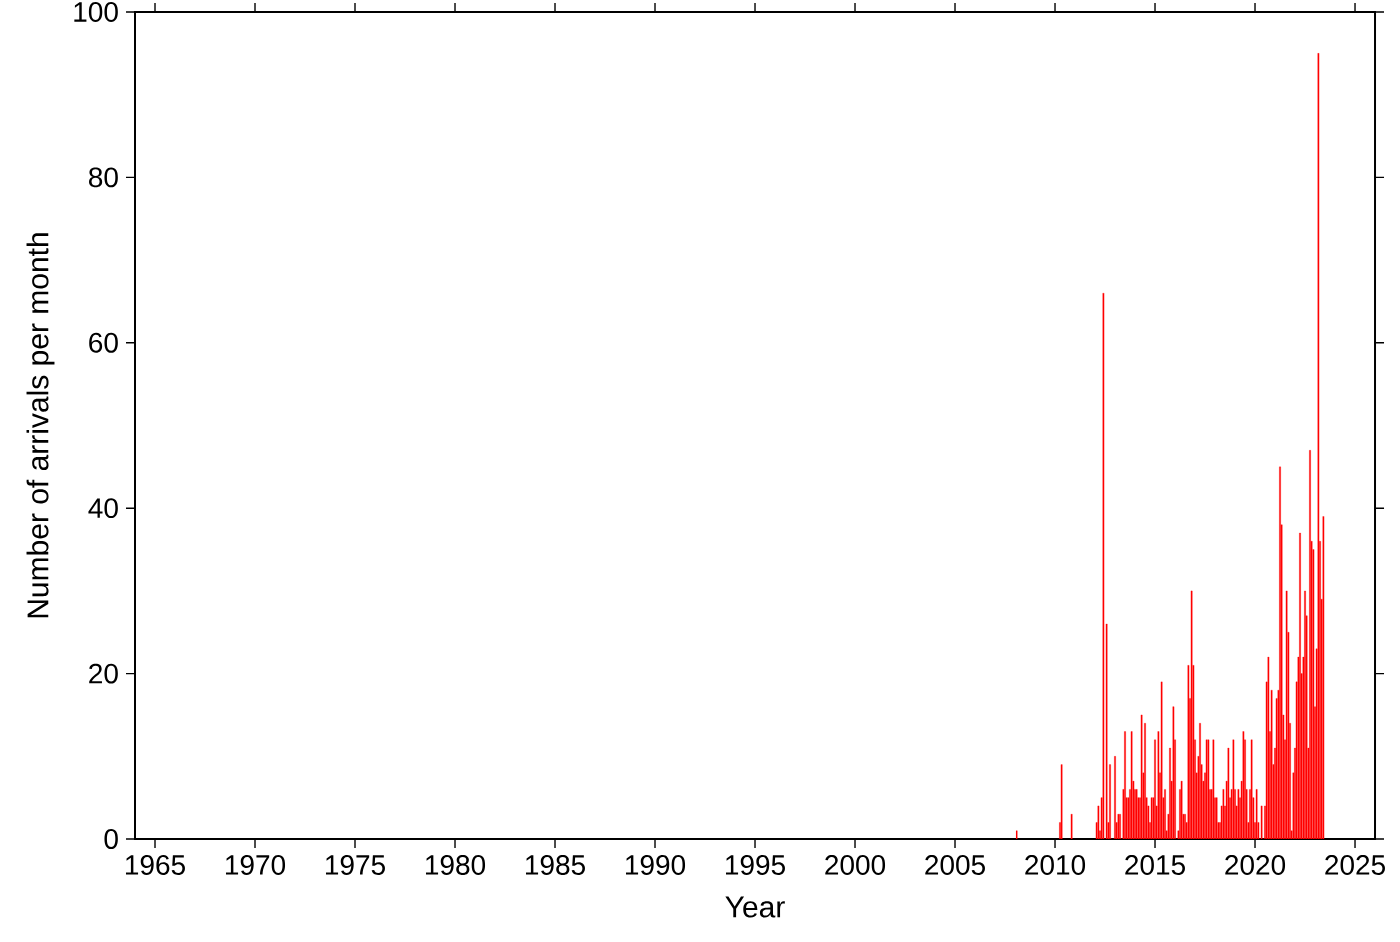  Describe the element at coordinates (111, 839) in the screenshot. I see `y-tick-label: 0` at that location.